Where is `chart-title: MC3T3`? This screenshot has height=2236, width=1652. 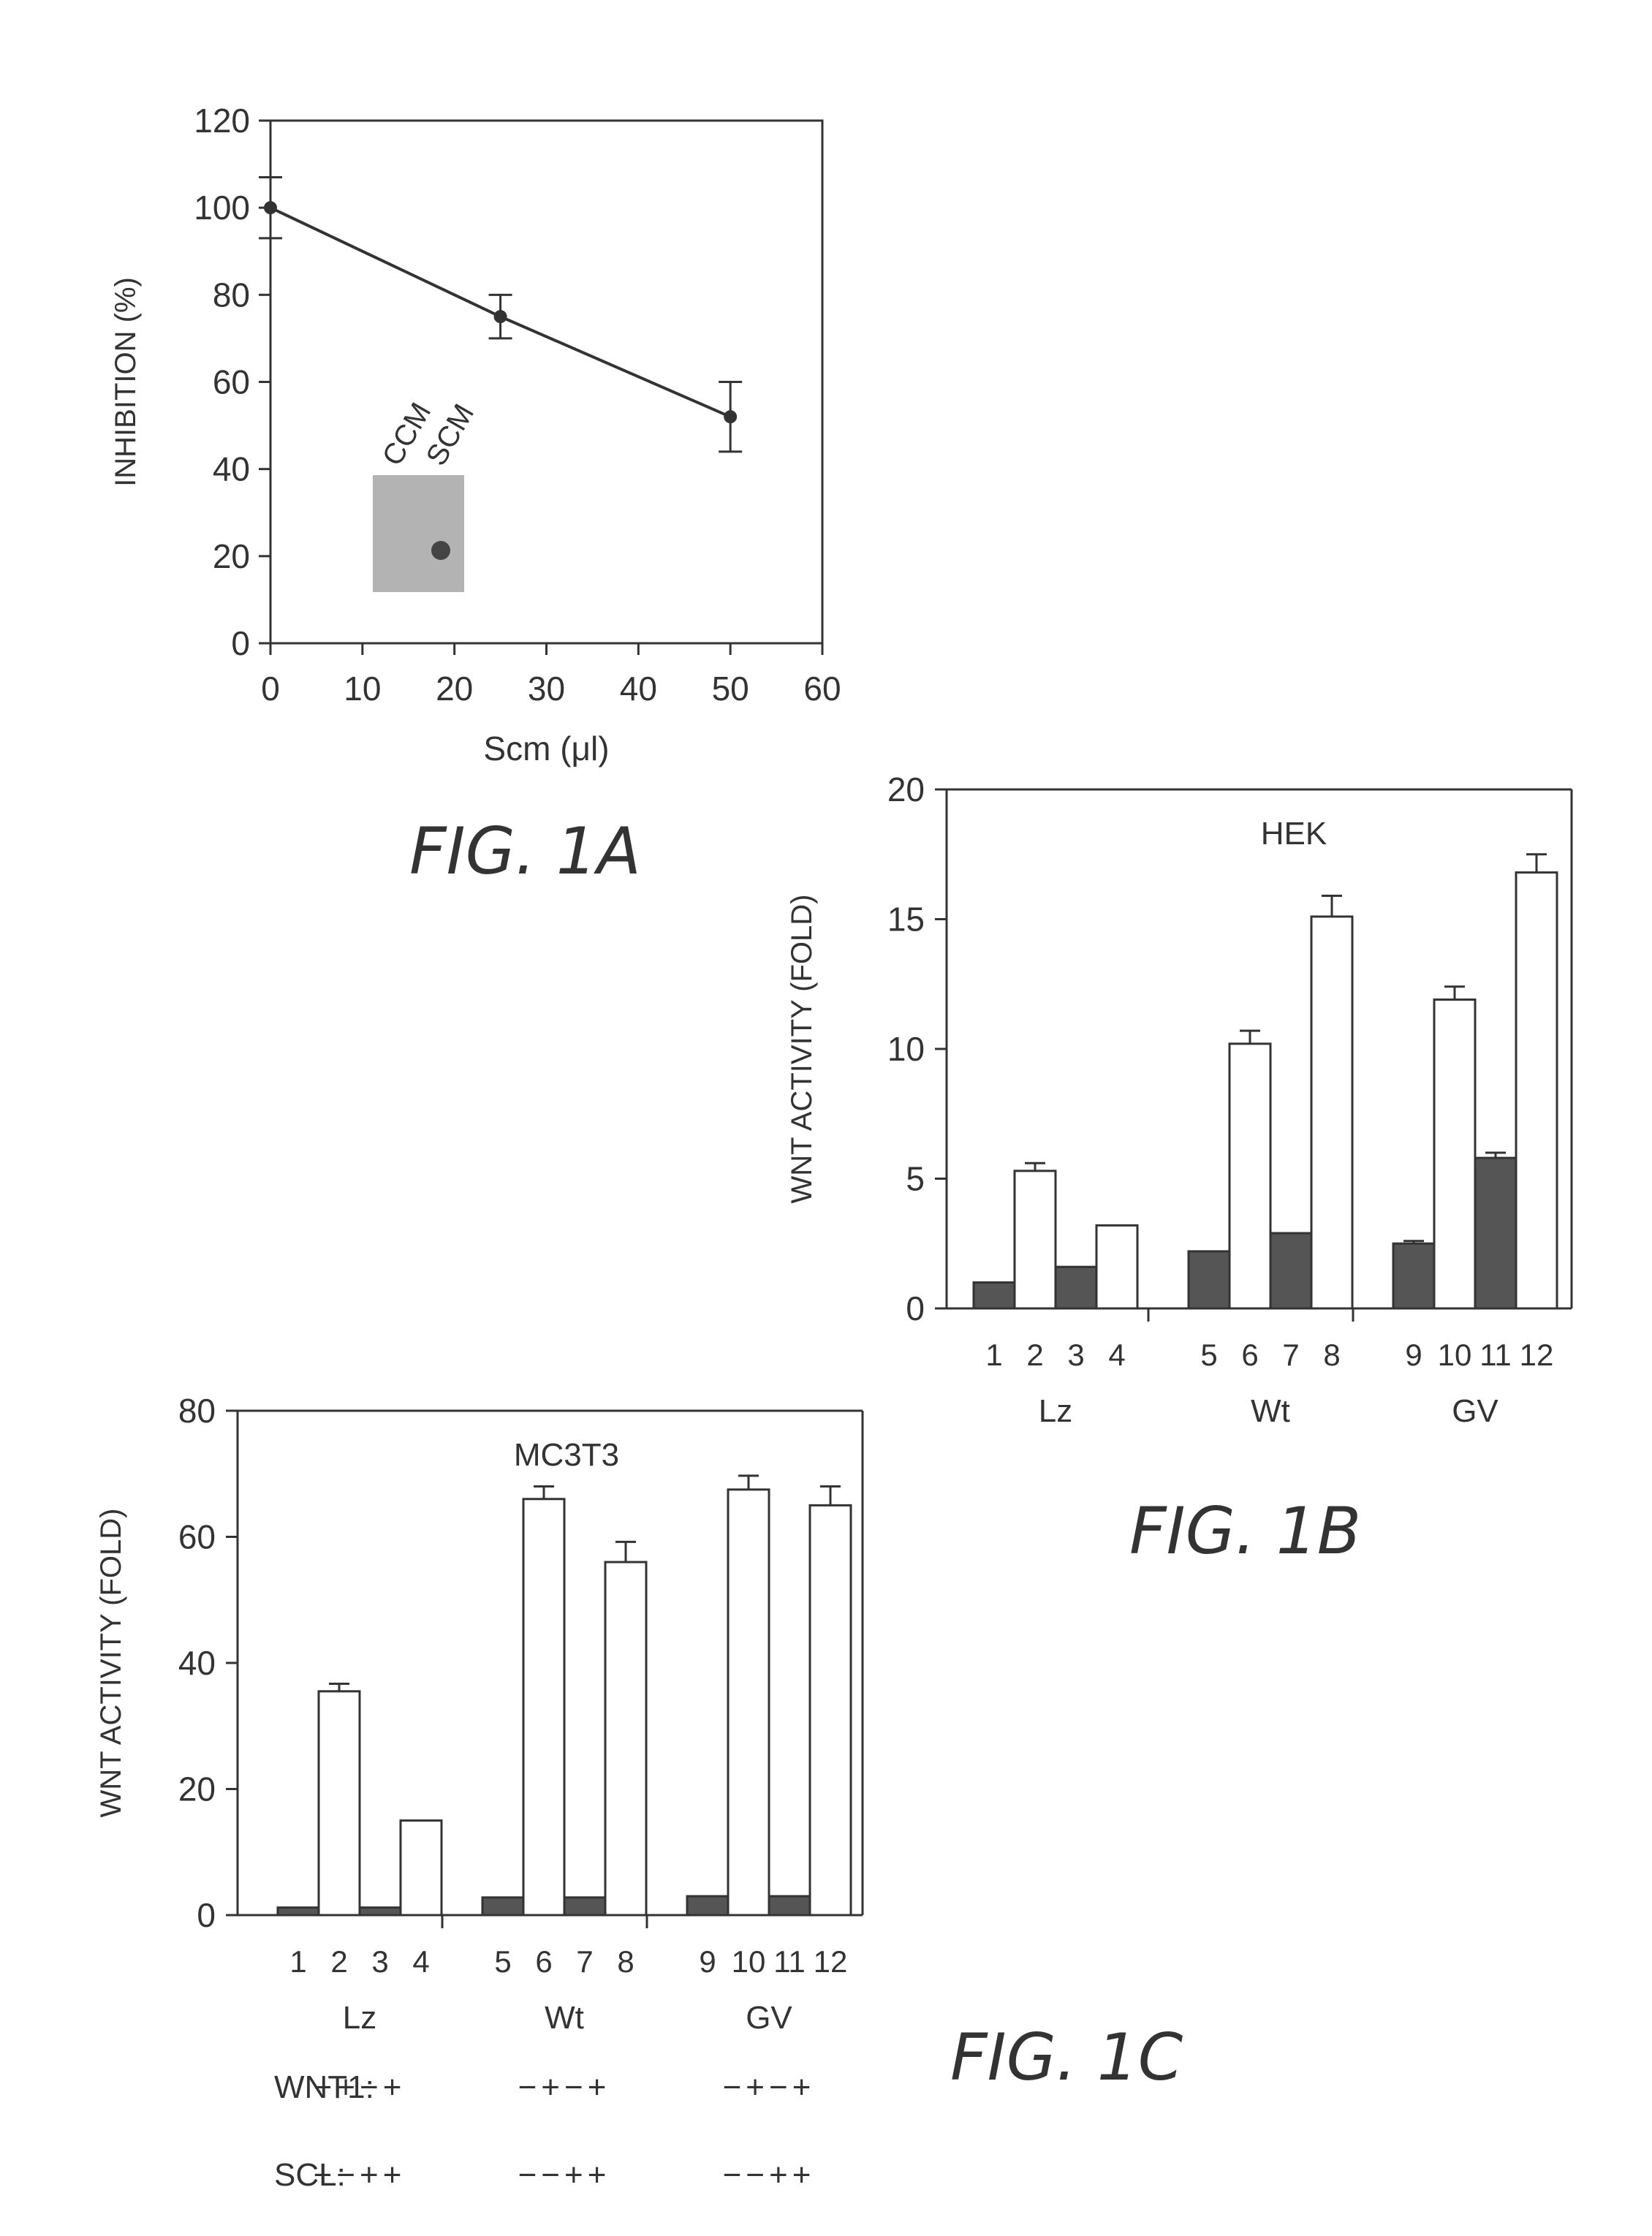 chart-title: MC3T3 is located at coordinates (566, 1455).